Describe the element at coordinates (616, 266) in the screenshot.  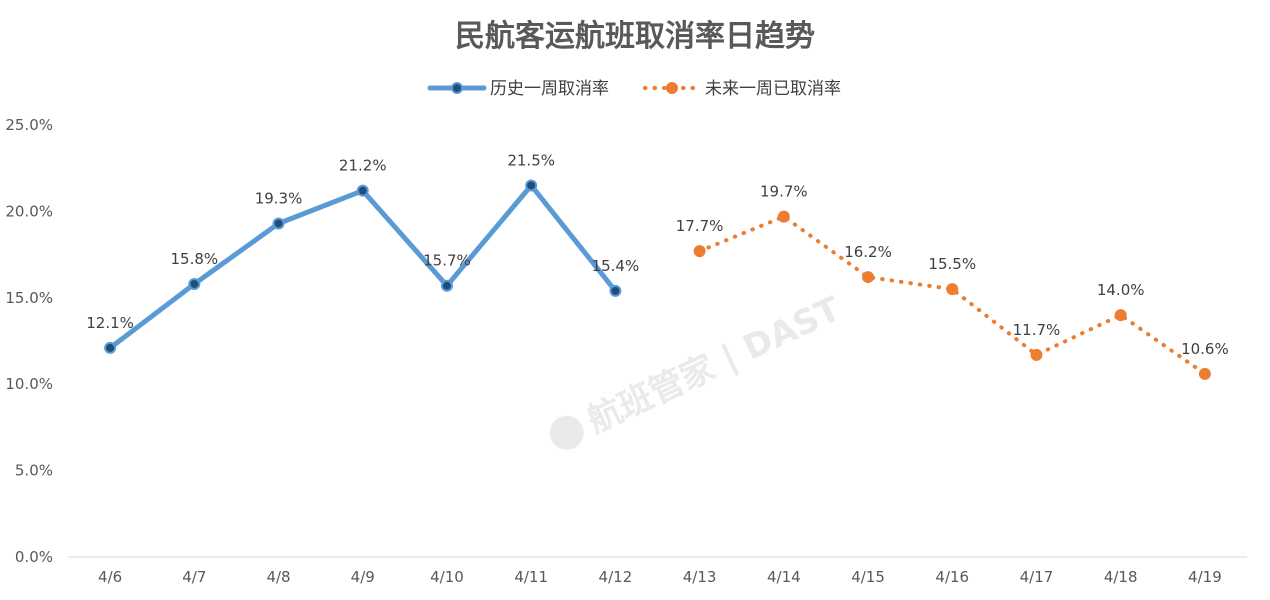
I see `data-label: 15.4%` at that location.